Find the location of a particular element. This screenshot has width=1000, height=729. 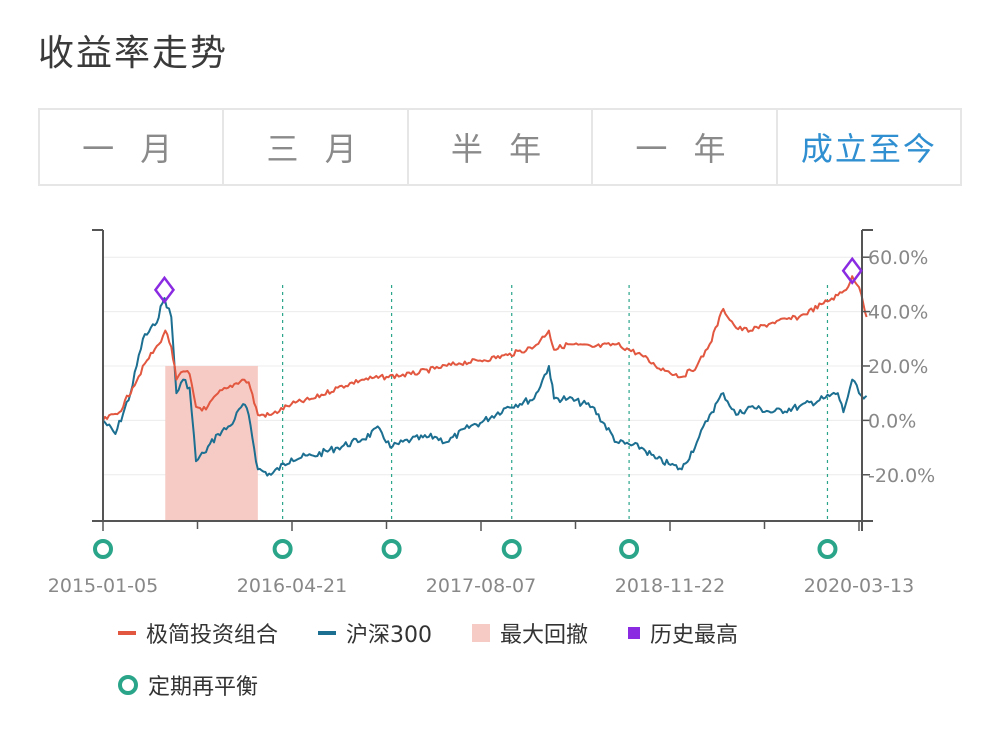

legend-item-benchmark: 沪深300 is located at coordinates (375, 633).